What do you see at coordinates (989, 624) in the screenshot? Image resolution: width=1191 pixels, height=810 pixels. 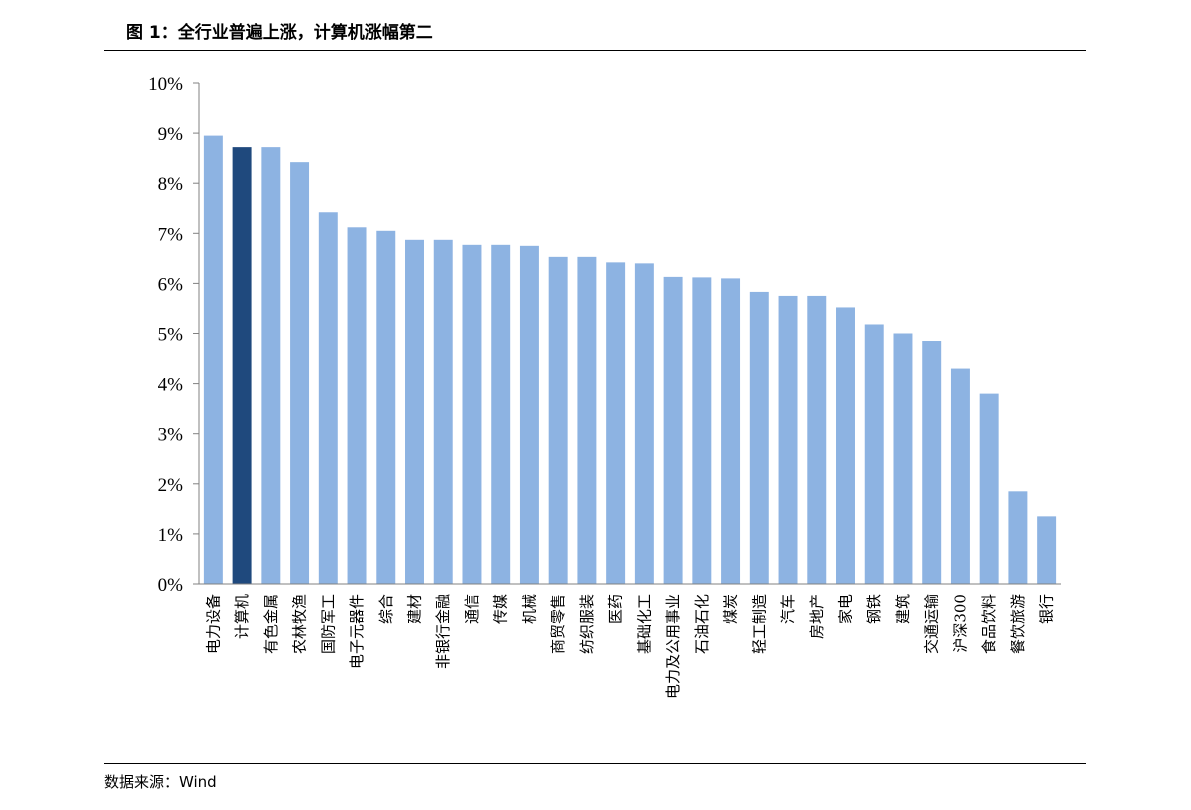 I see `x-category-label: 食品饮料` at bounding box center [989, 624].